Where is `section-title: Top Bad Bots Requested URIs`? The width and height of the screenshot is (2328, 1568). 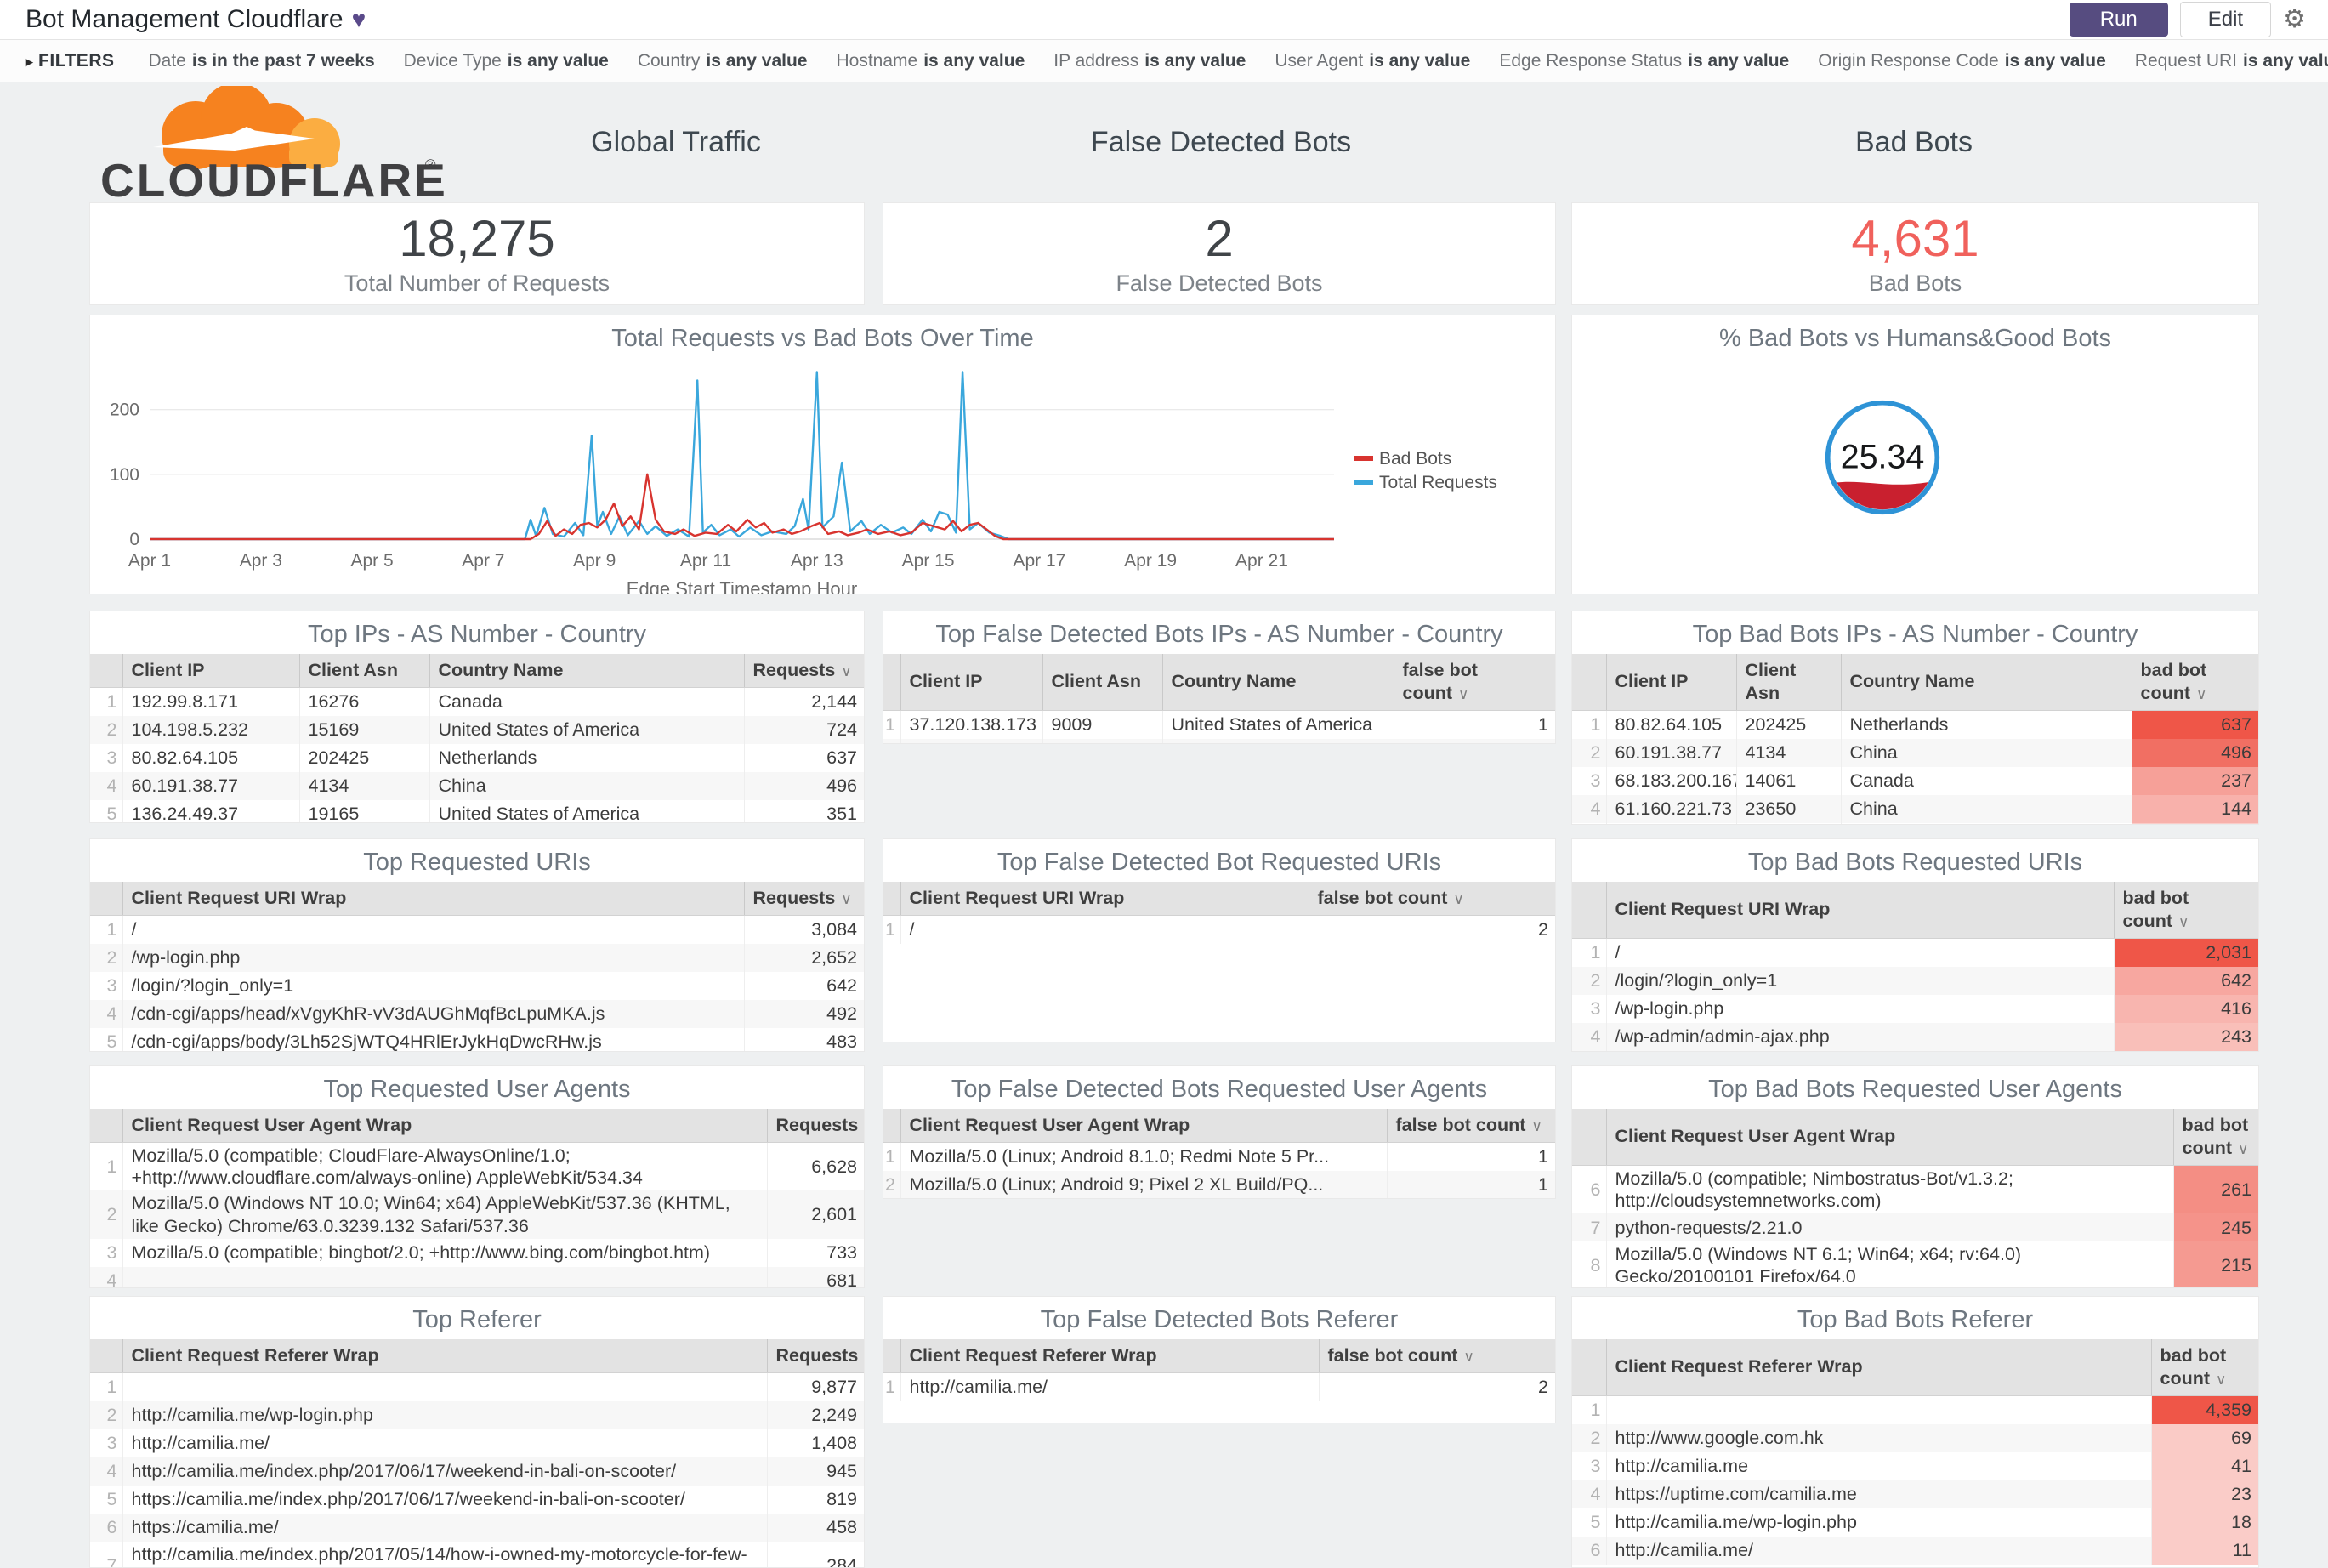
section-title: Top Bad Bots Requested URIs is located at coordinates (1915, 860).